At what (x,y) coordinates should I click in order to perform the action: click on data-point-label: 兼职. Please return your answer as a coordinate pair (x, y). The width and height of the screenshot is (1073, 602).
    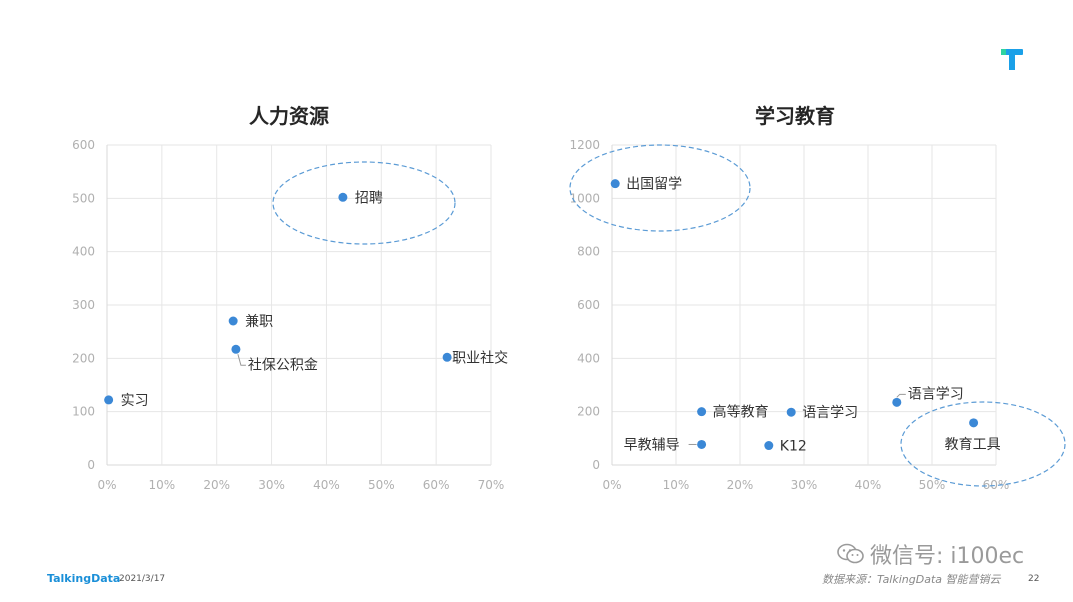
    Looking at the image, I should click on (259, 322).